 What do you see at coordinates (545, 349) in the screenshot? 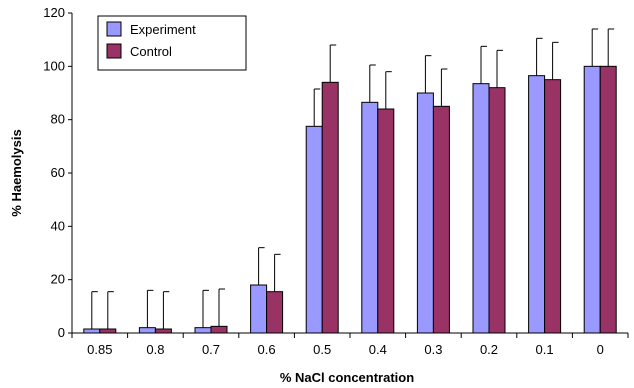
I see `x-tick-label: 0.1` at bounding box center [545, 349].